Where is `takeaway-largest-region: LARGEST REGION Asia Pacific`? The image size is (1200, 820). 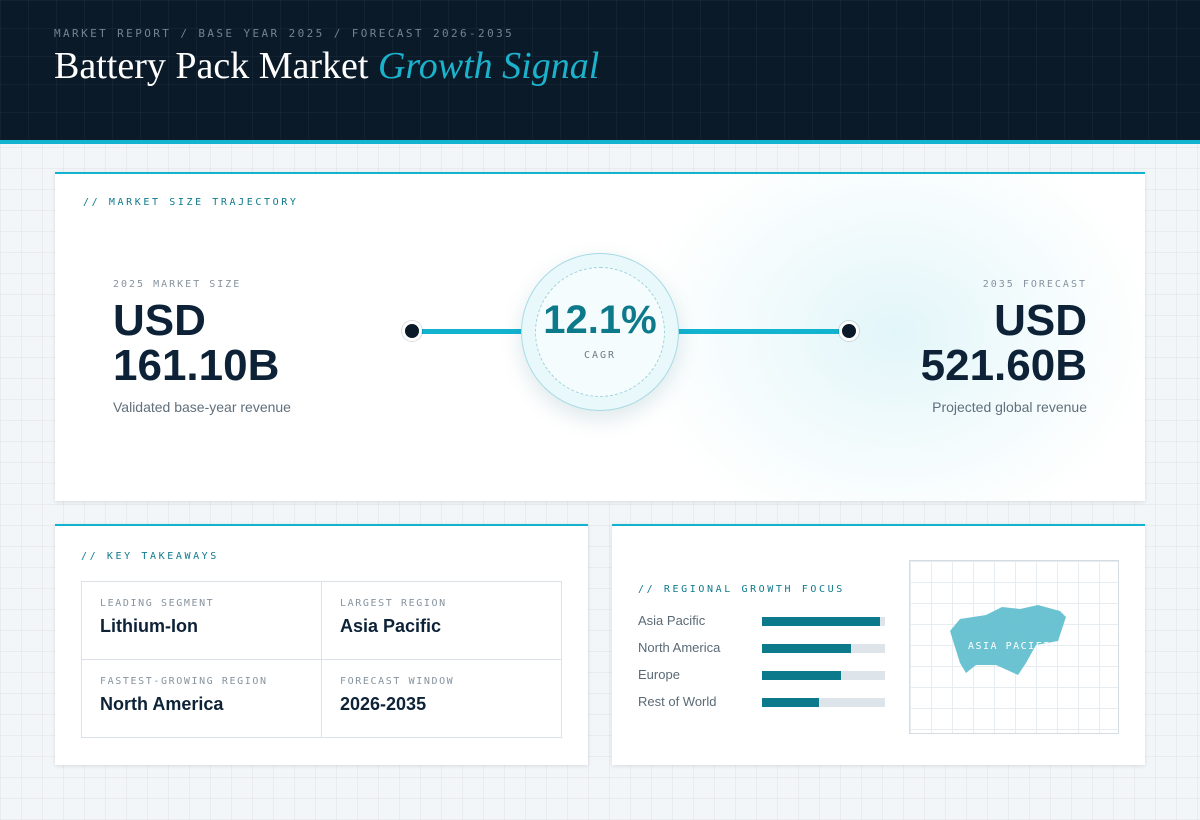 takeaway-largest-region: LARGEST REGION Asia Pacific is located at coordinates (442, 621).